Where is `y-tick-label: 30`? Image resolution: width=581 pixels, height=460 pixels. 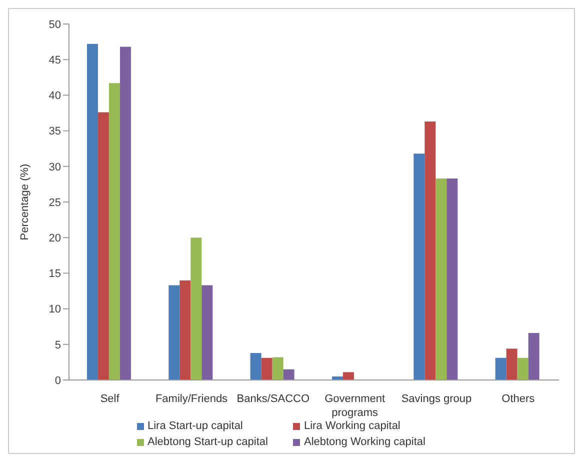
y-tick-label: 30 is located at coordinates (54, 167).